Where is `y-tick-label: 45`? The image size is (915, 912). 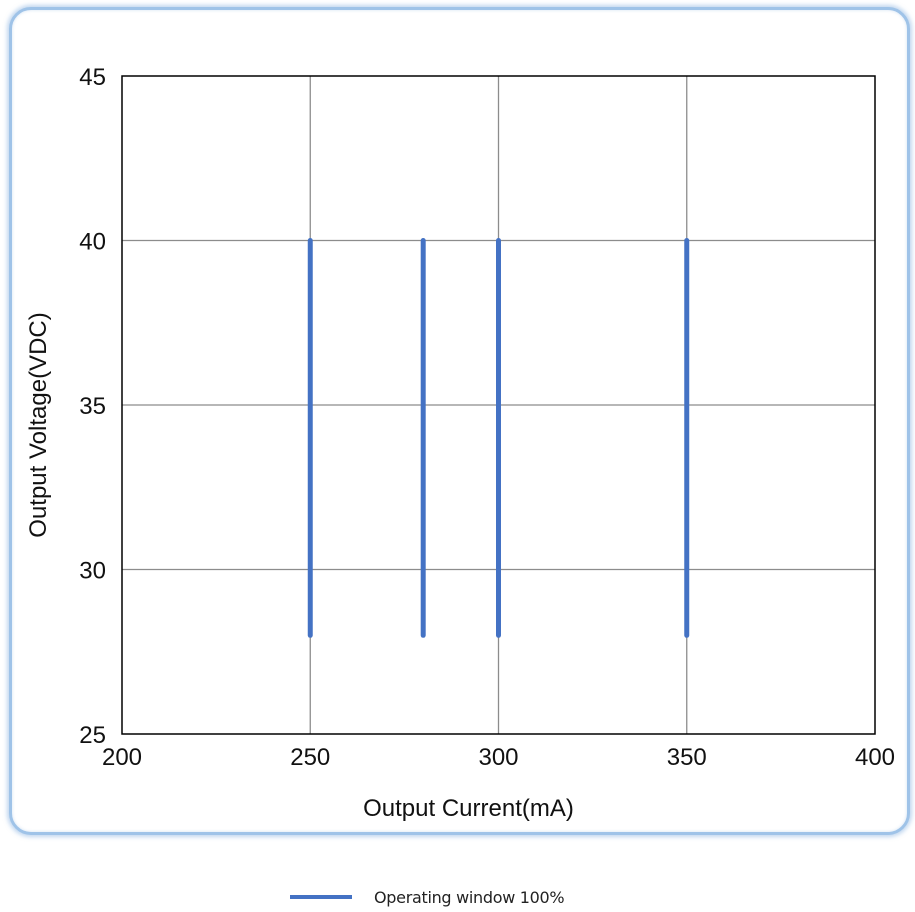 y-tick-label: 45 is located at coordinates (92, 77).